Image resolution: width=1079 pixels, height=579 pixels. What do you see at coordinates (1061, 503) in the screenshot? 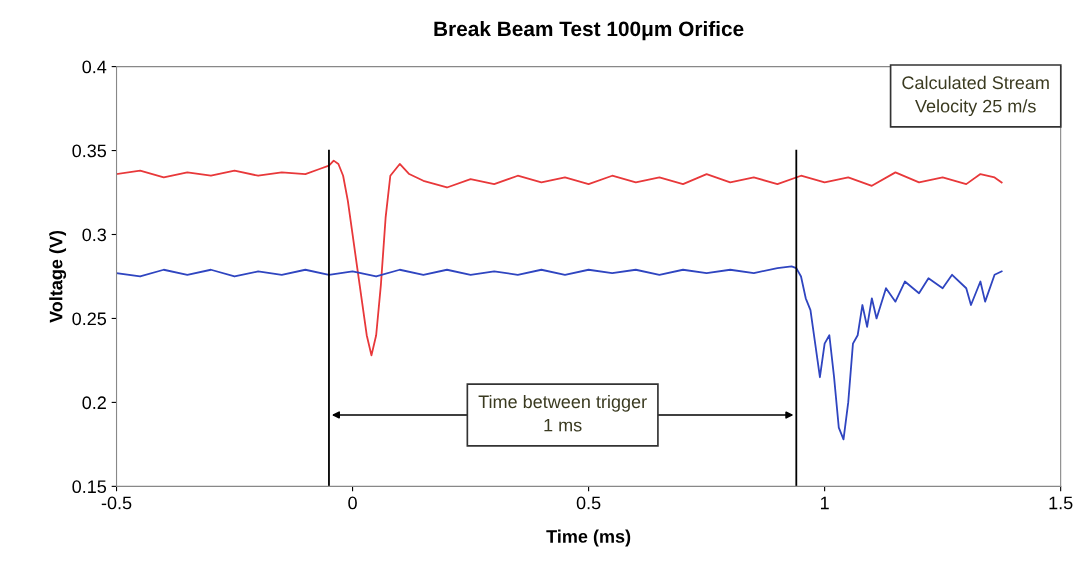
I see `x-tick-label: 1.5` at bounding box center [1061, 503].